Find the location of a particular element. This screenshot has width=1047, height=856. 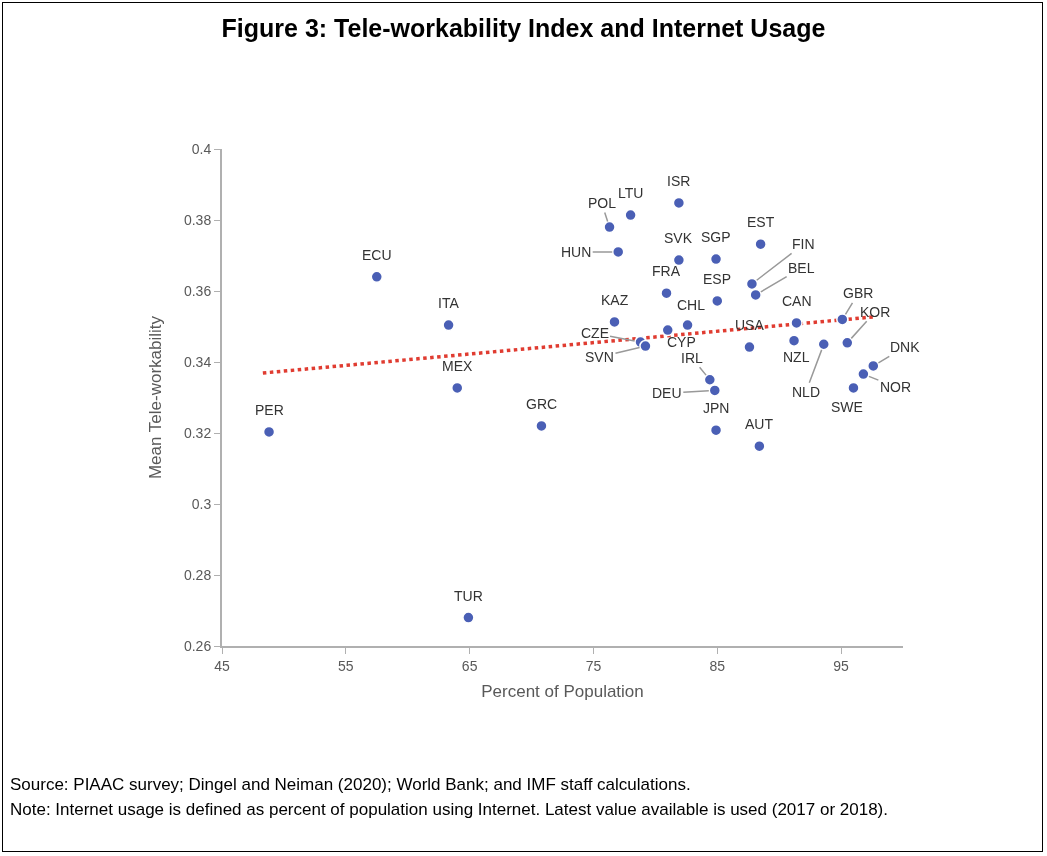

annotation: ISR is located at coordinates (679, 181).